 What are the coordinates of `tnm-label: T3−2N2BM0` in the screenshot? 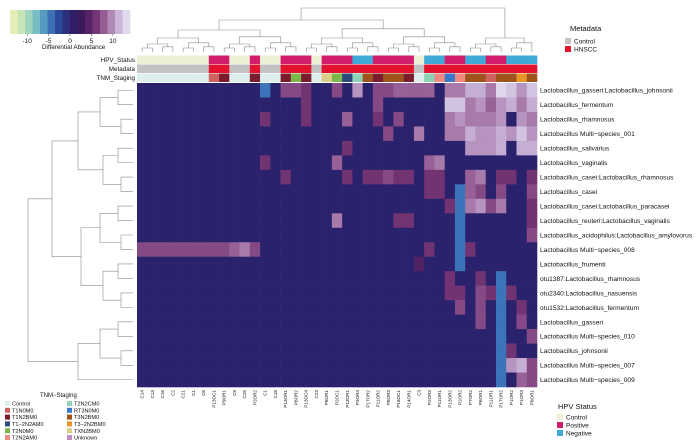 It's located at (90, 425).